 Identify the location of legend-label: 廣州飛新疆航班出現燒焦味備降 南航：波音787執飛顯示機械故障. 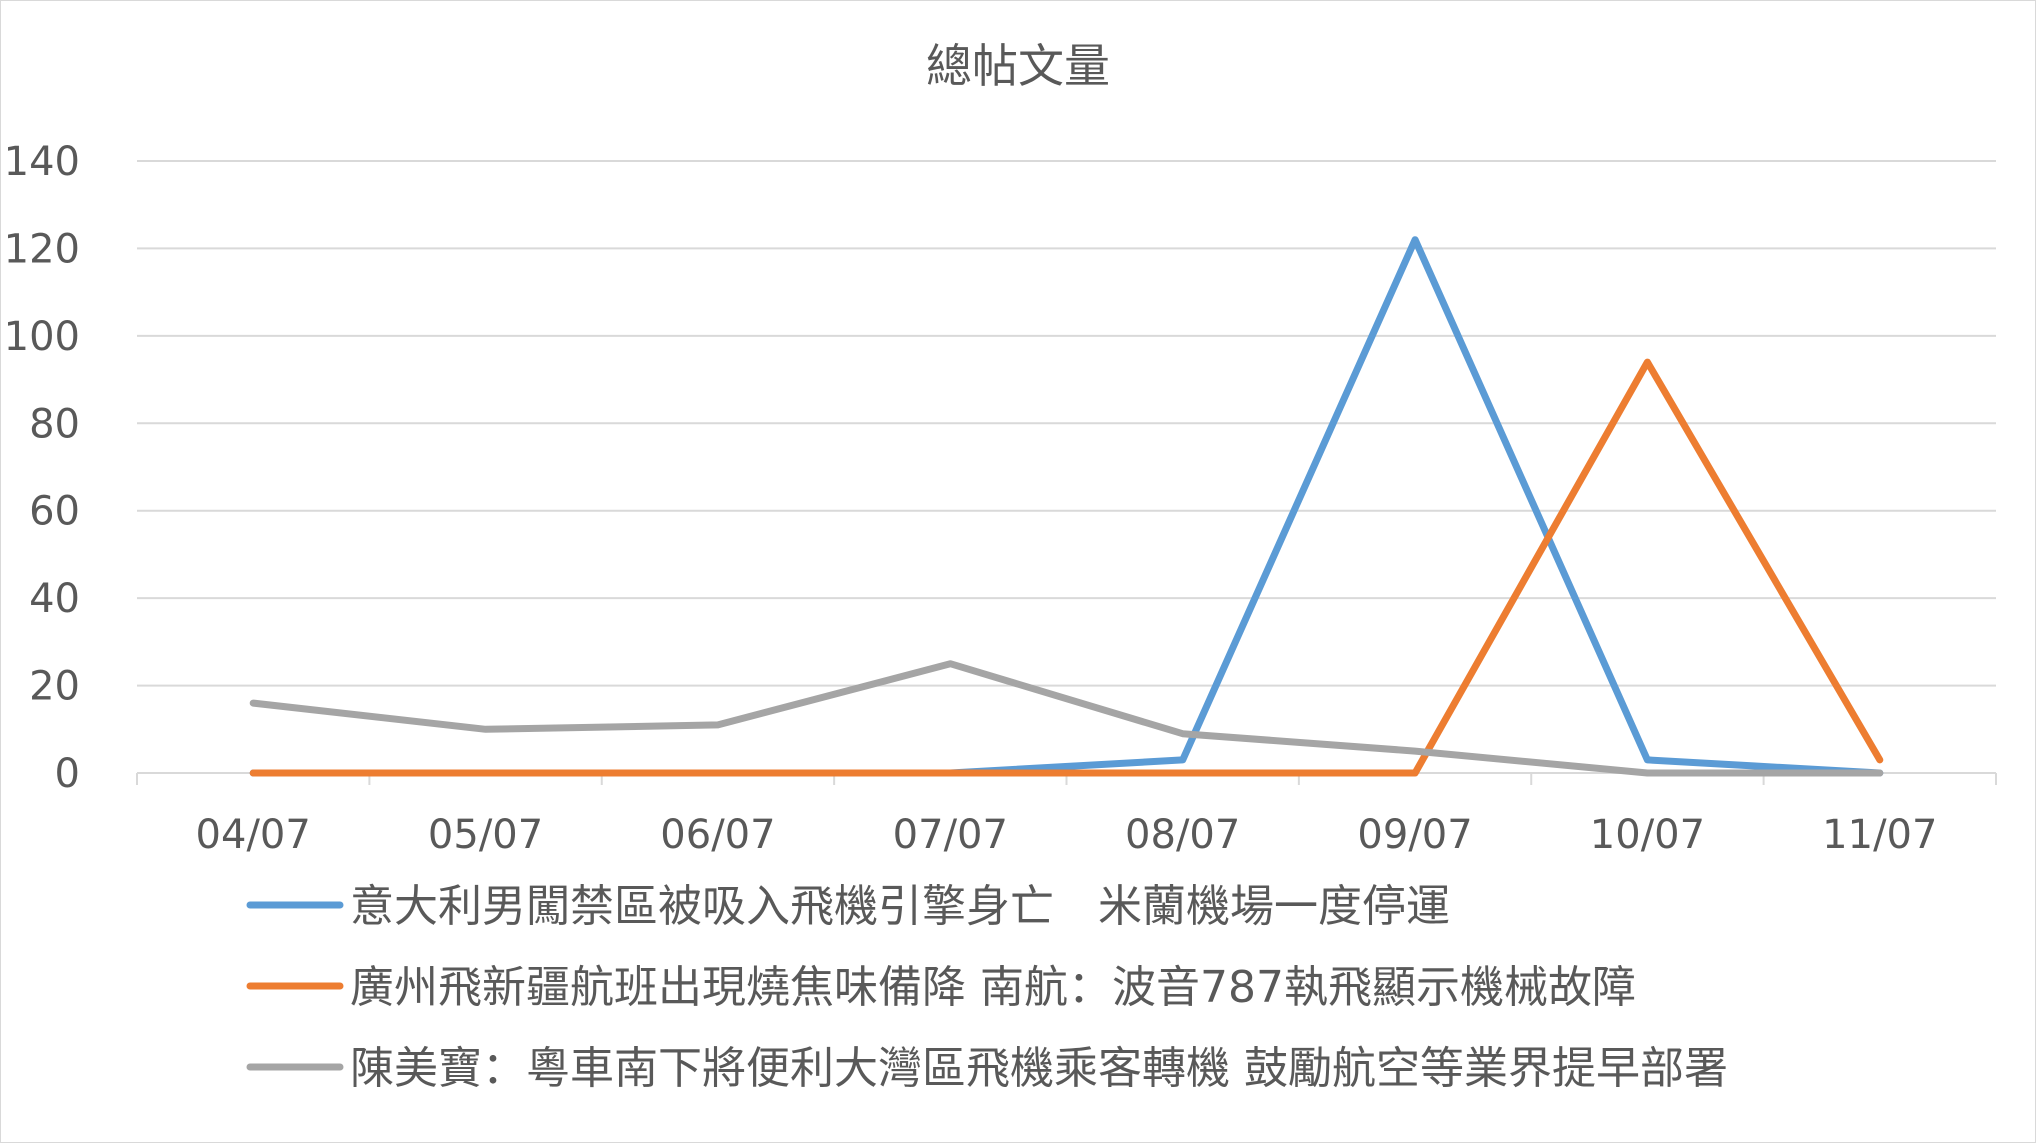
(993, 987).